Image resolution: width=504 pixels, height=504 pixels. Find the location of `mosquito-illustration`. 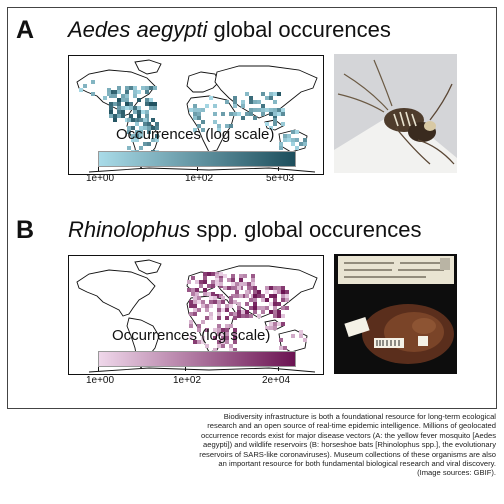

mosquito-illustration is located at coordinates (395, 113).